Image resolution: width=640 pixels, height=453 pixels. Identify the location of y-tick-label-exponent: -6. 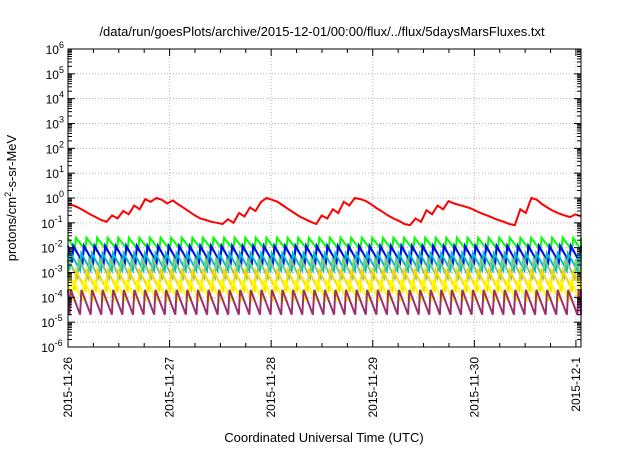
(59, 343).